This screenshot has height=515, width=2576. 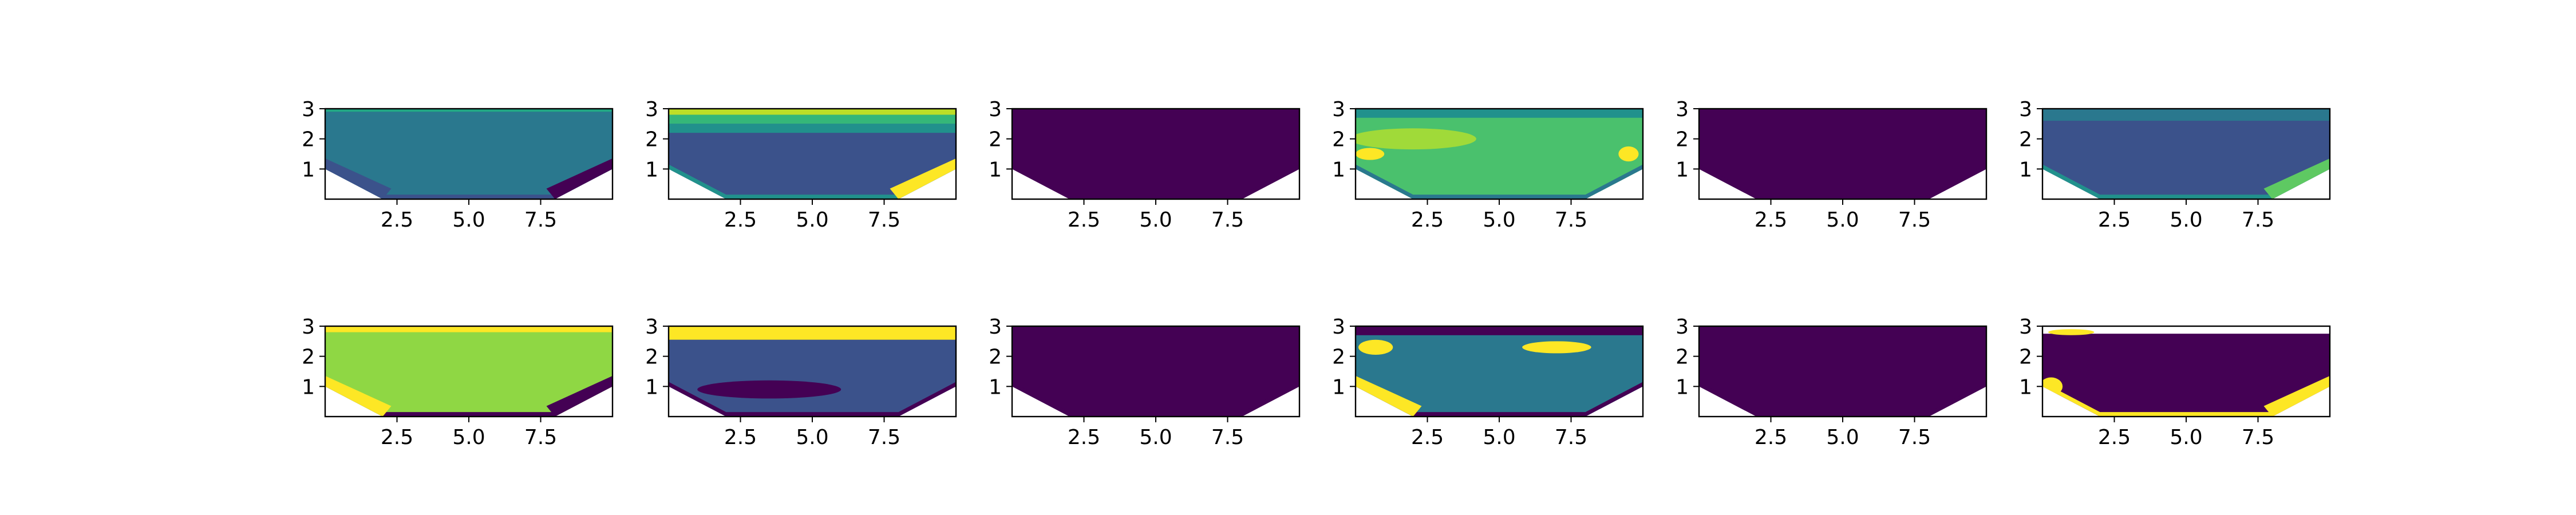 I want to click on subplot-r2c2: 2.5 5.0 7.5 1 2 3, so click(x=801, y=382).